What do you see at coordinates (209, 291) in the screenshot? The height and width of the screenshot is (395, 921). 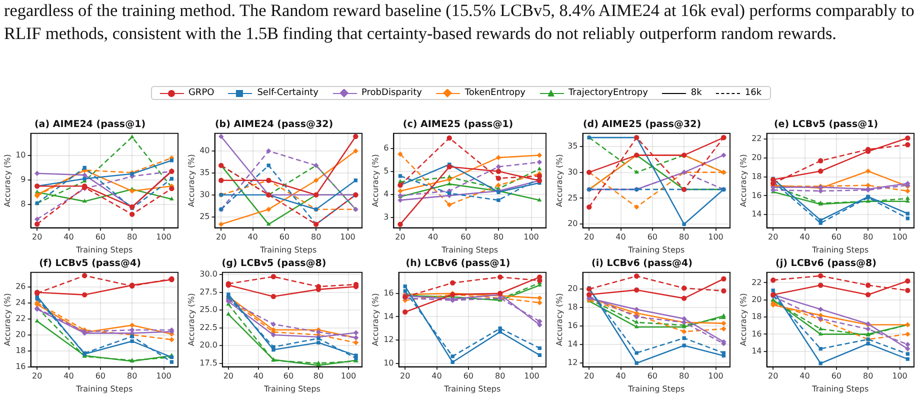 I see `y-tick-label: 27.5` at bounding box center [209, 291].